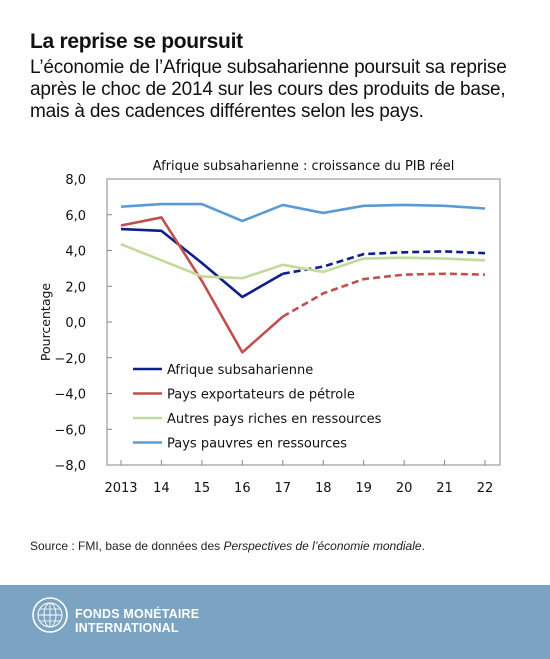 The image size is (550, 659). What do you see at coordinates (444, 488) in the screenshot?
I see `x-tick-label: 21` at bounding box center [444, 488].